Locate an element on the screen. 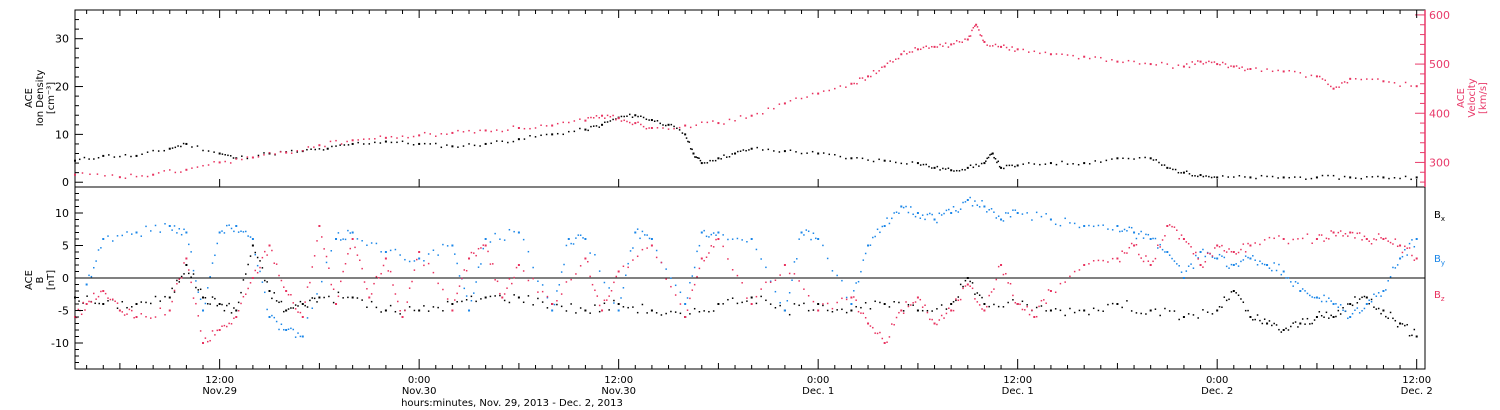  top-point-black is located at coordinates (967, 167).